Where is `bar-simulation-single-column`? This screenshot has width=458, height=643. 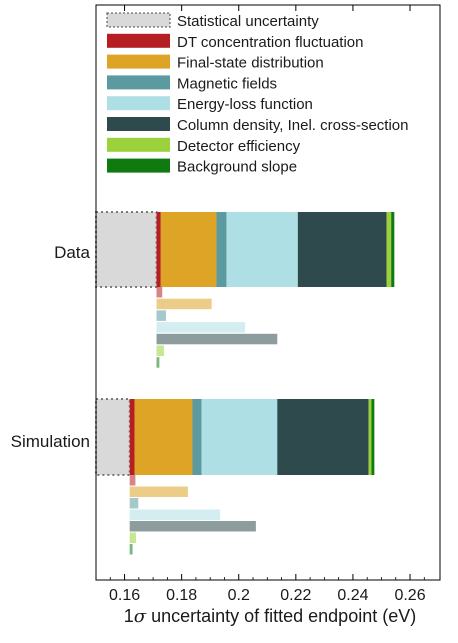 bar-simulation-single-column is located at coordinates (192, 526).